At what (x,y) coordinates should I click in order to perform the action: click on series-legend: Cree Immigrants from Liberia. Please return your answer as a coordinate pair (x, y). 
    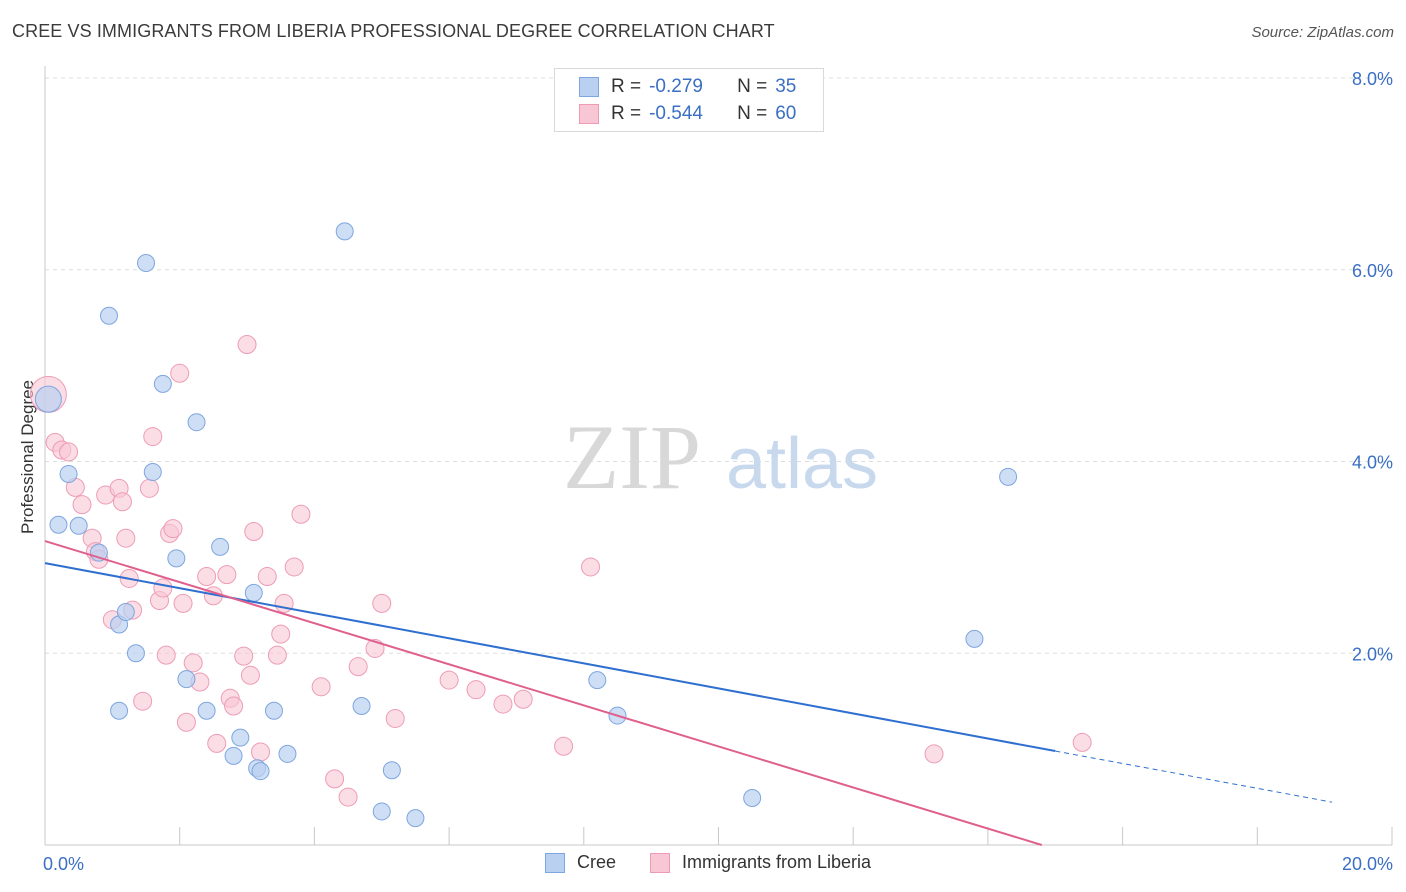
    Looking at the image, I should click on (703, 865).